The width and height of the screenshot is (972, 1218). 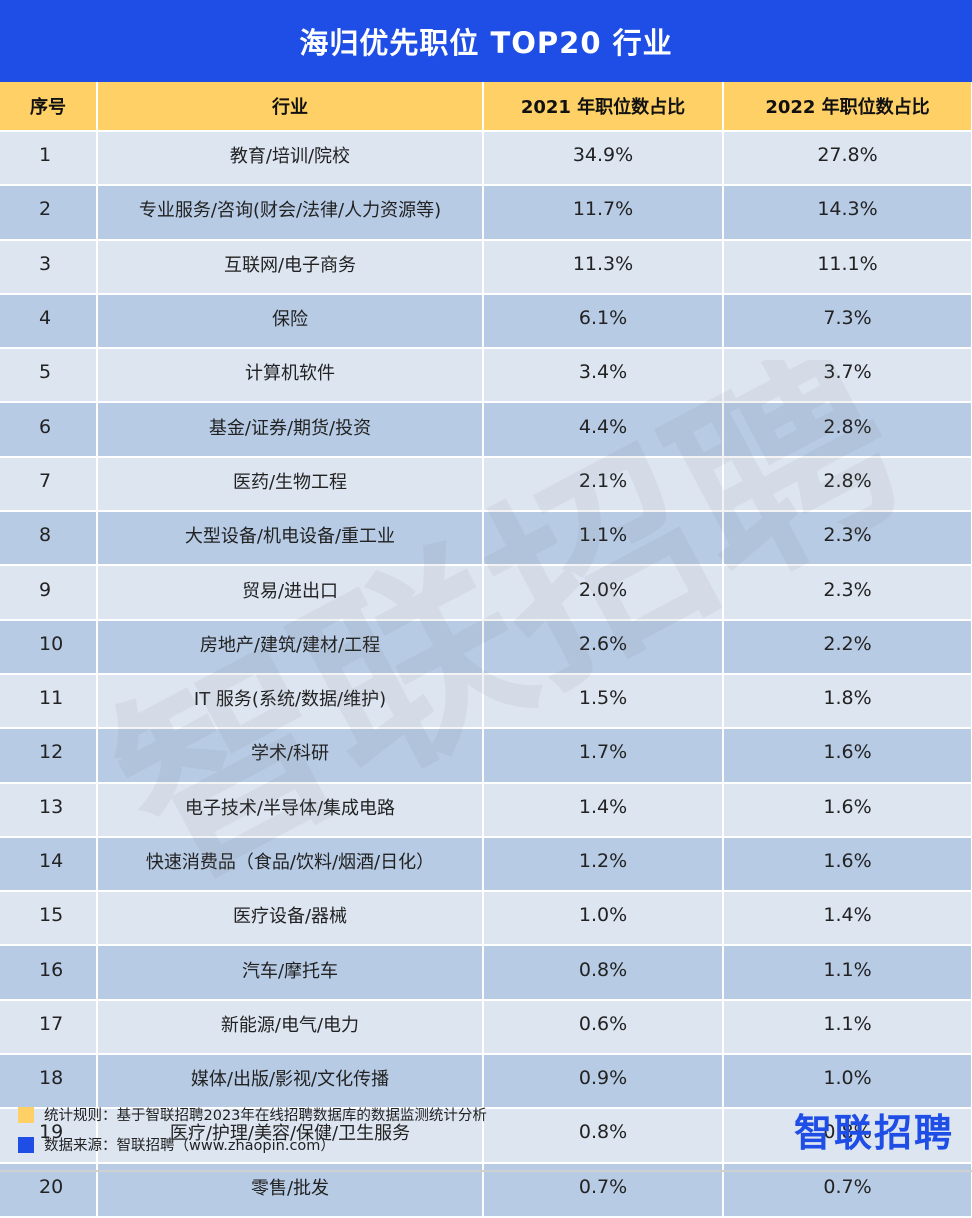 I want to click on value-2021-cell: 1.2%, so click(x=603, y=864).